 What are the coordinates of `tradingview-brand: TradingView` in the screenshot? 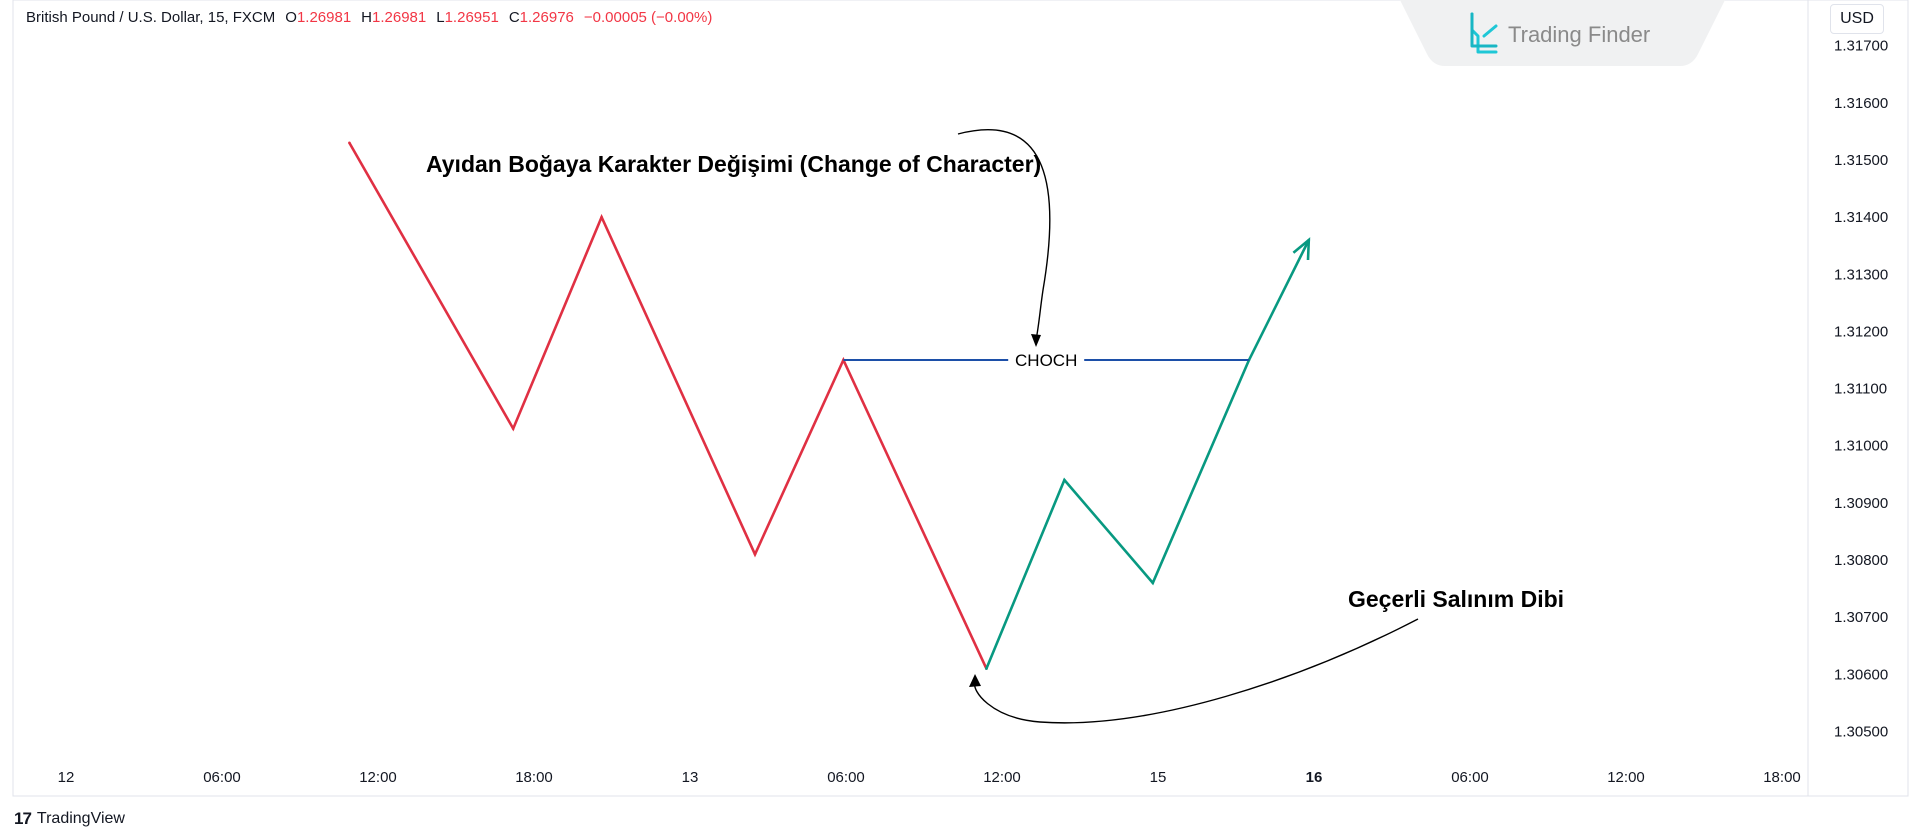 It's located at (80, 818).